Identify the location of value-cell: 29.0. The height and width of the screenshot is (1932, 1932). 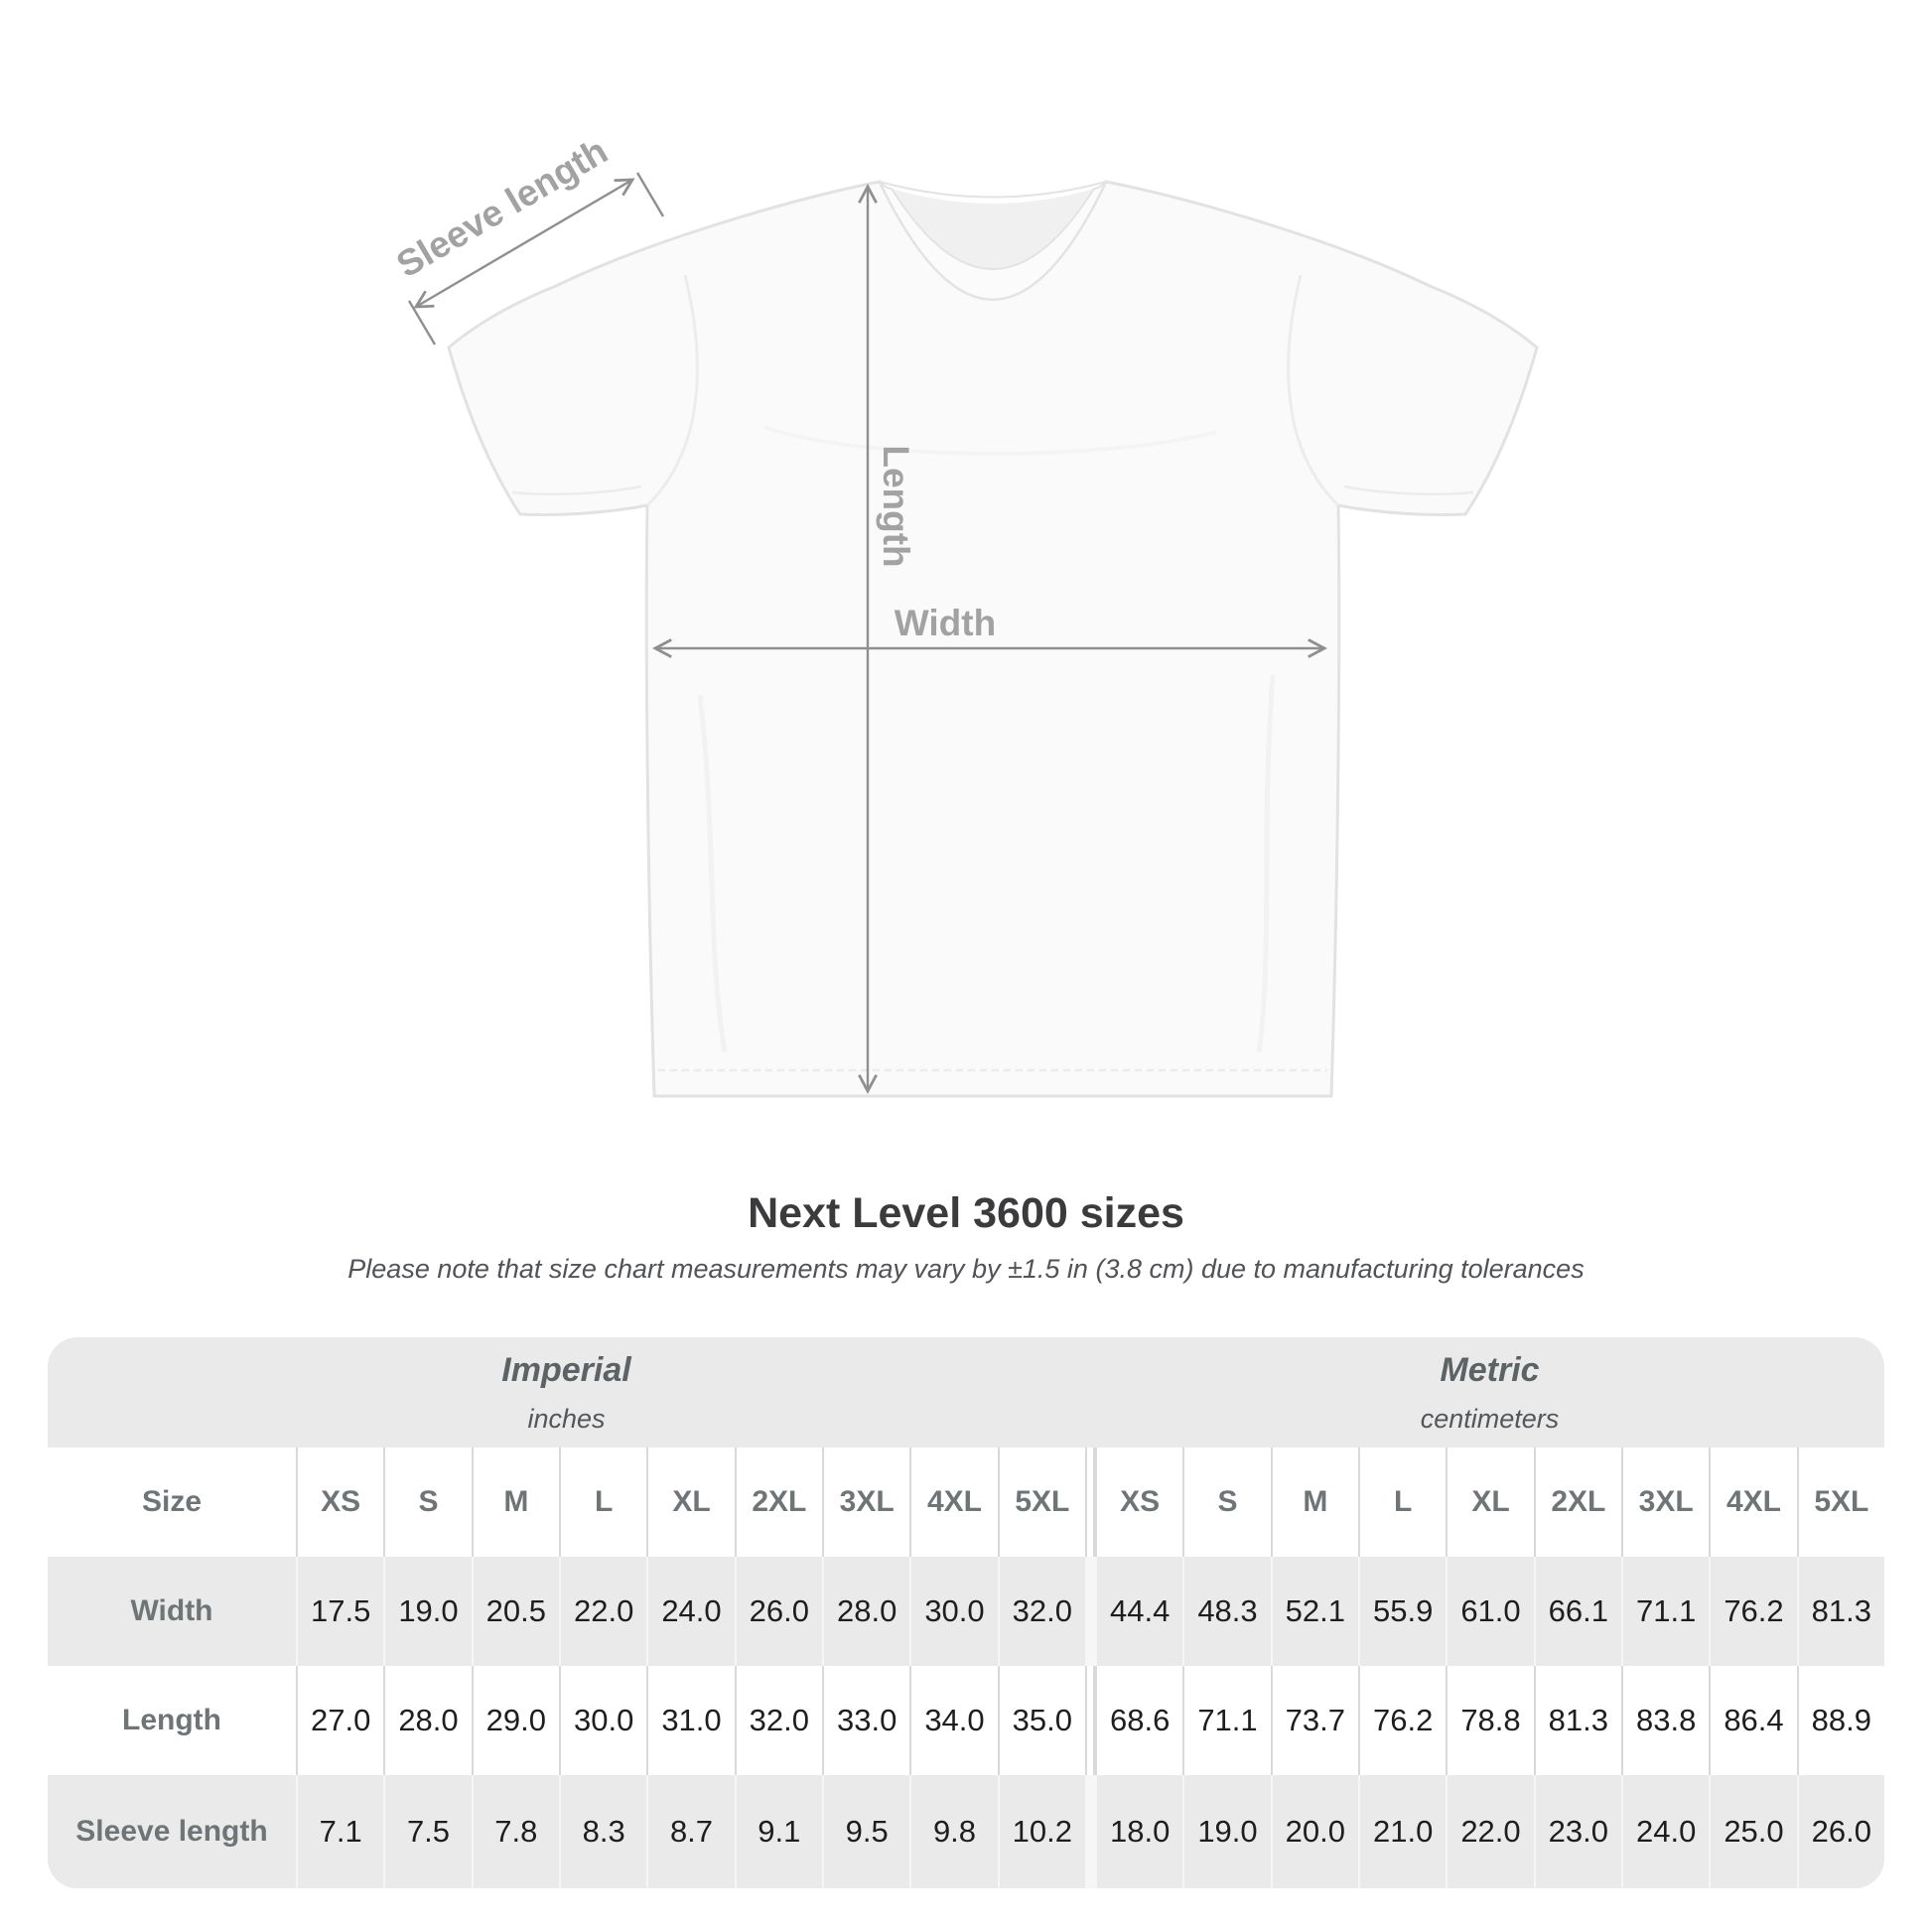
(515, 1721).